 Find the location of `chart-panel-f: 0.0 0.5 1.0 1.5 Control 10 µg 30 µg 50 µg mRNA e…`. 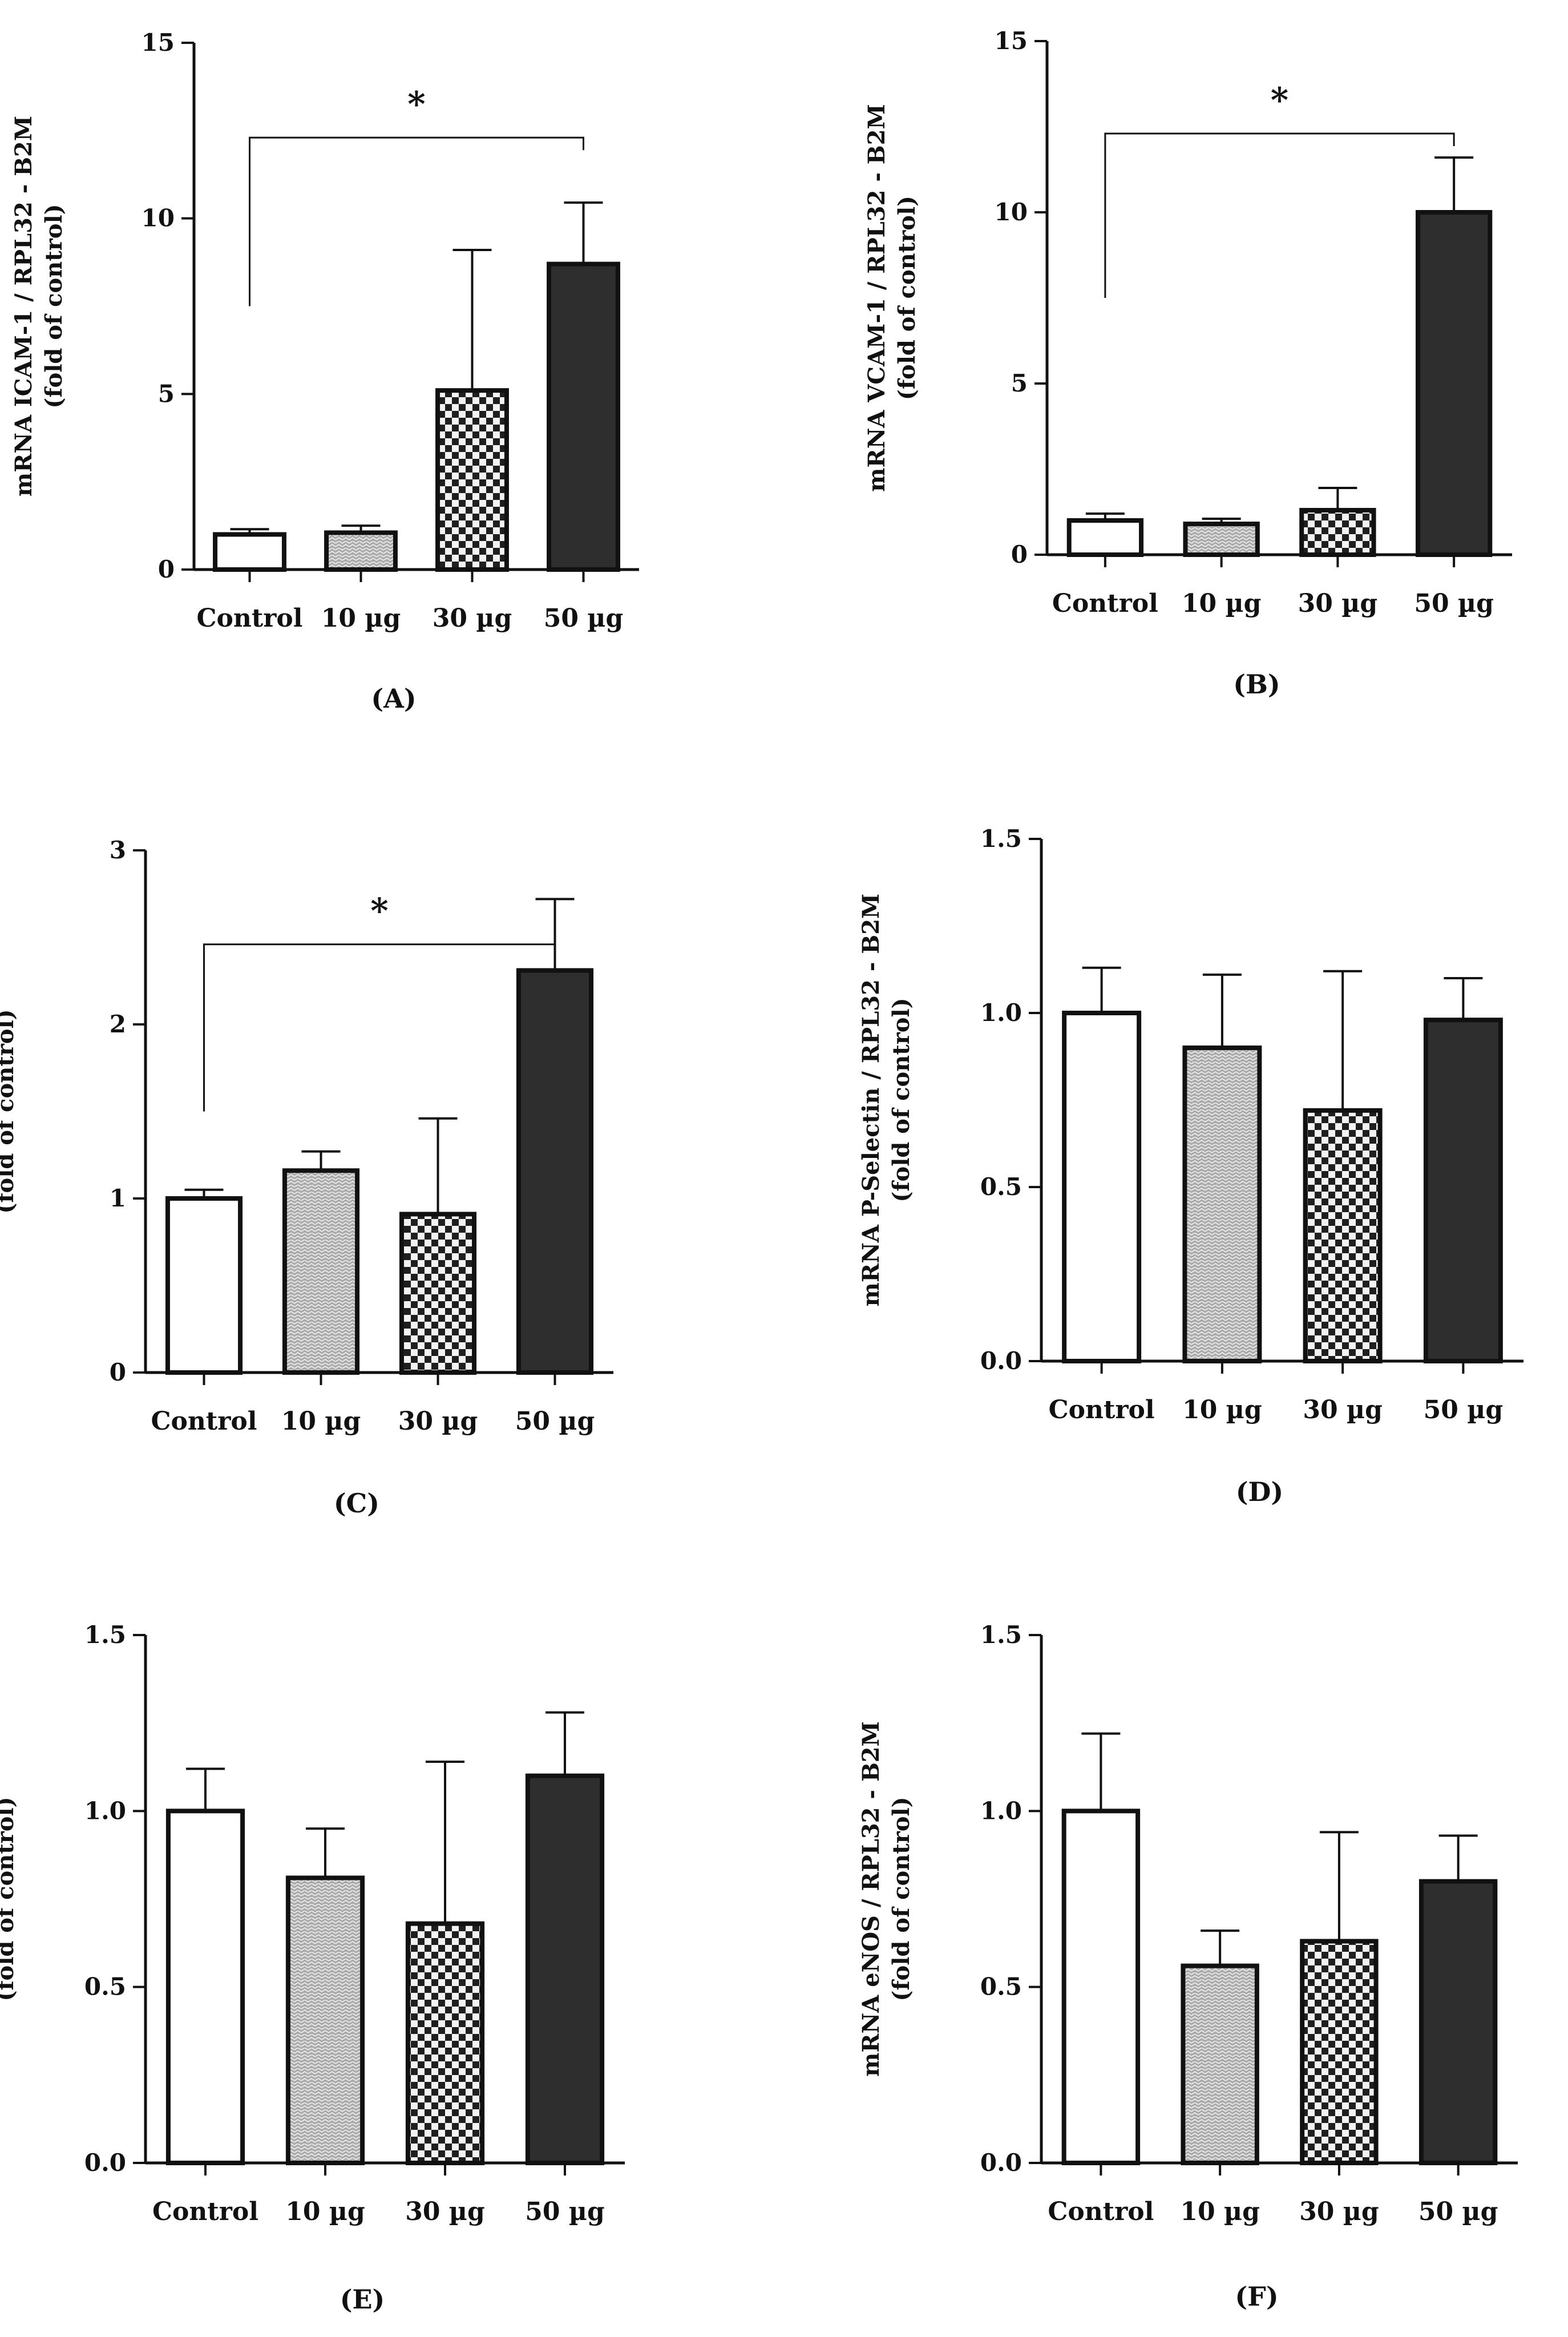

chart-panel-f: 0.0 0.5 1.0 1.5 Control 10 µg 30 µg 50 µg mRNA e… is located at coordinates (1188, 1966).